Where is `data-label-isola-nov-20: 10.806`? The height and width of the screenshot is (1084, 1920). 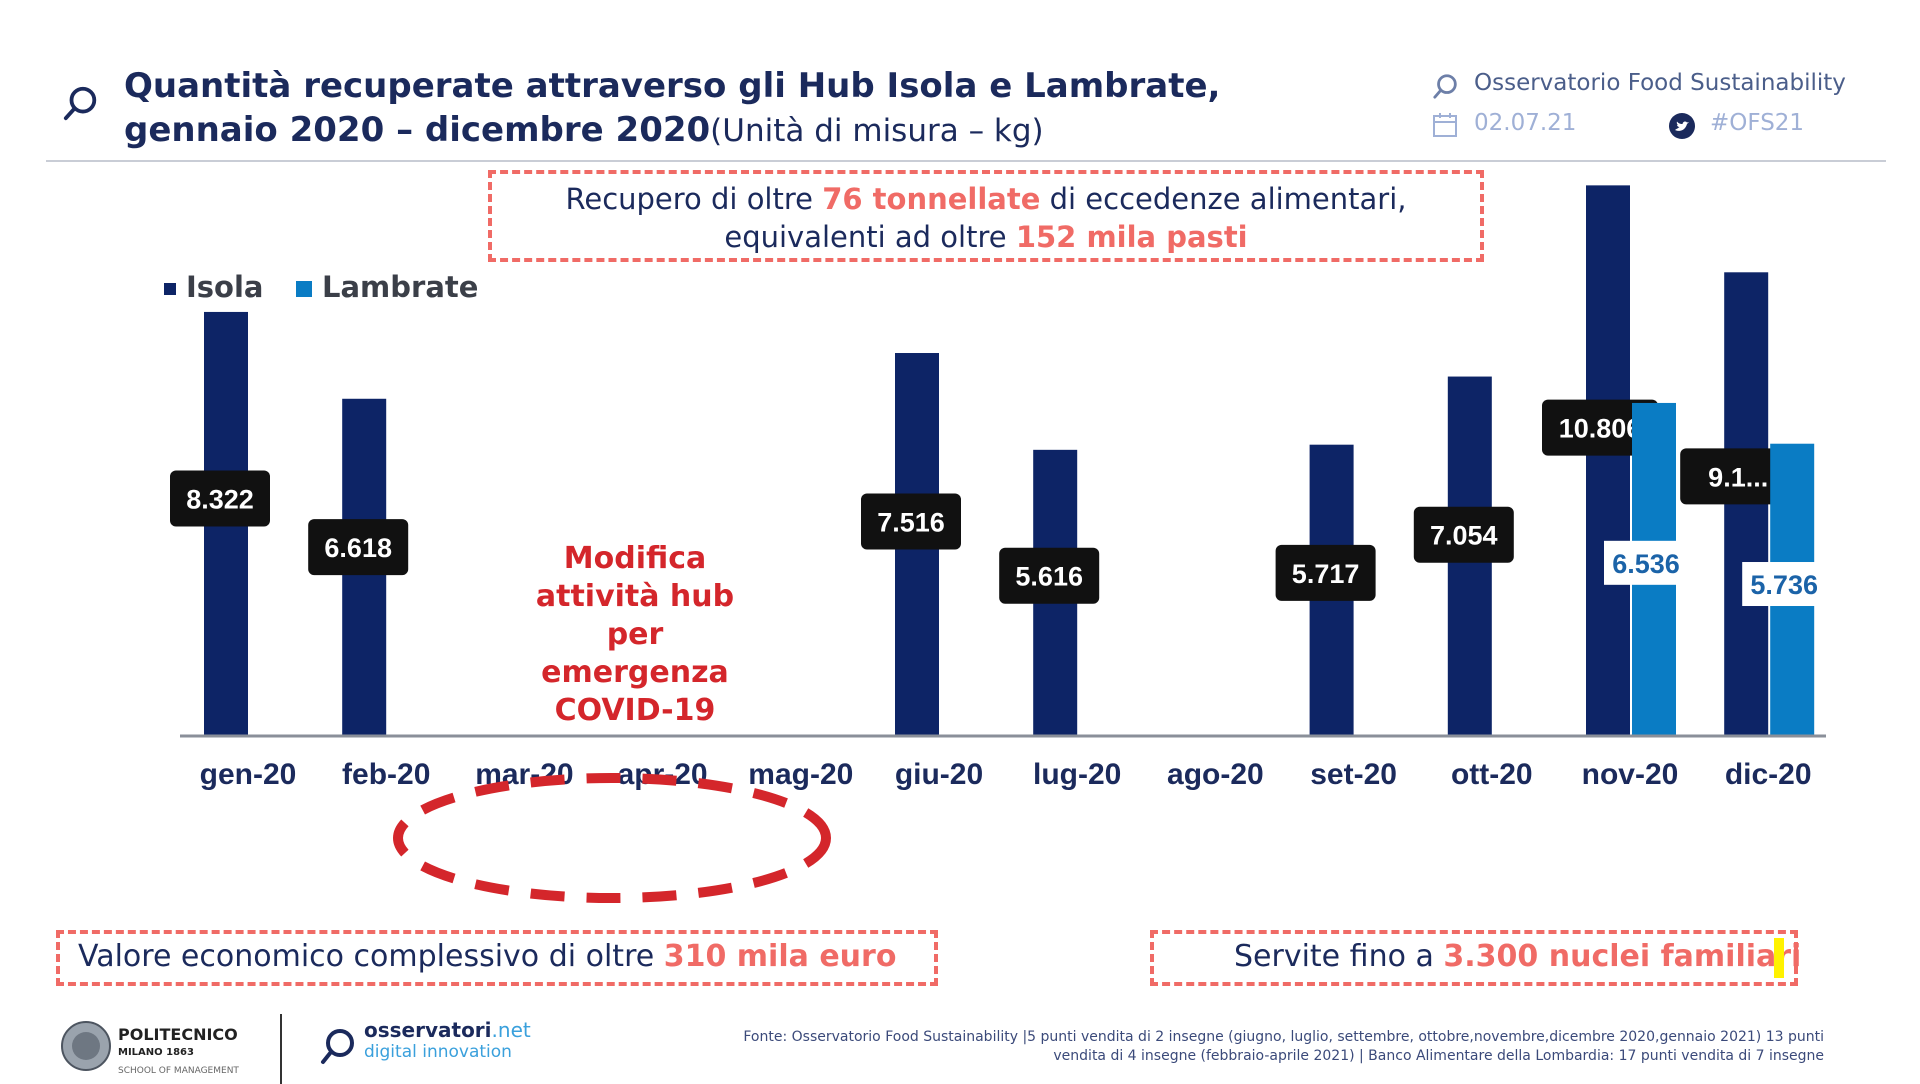 data-label-isola-nov-20: 10.806 is located at coordinates (1600, 429).